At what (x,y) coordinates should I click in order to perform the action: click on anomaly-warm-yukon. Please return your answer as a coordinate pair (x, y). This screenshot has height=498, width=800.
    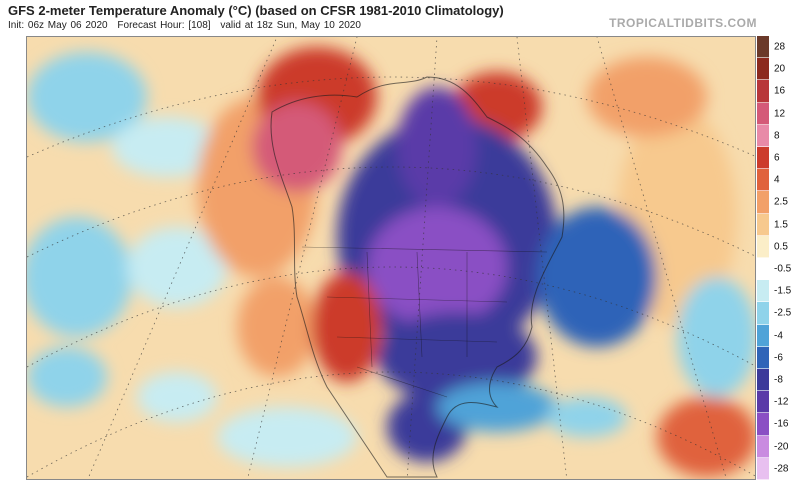
    Looking at the image, I should click on (297, 147).